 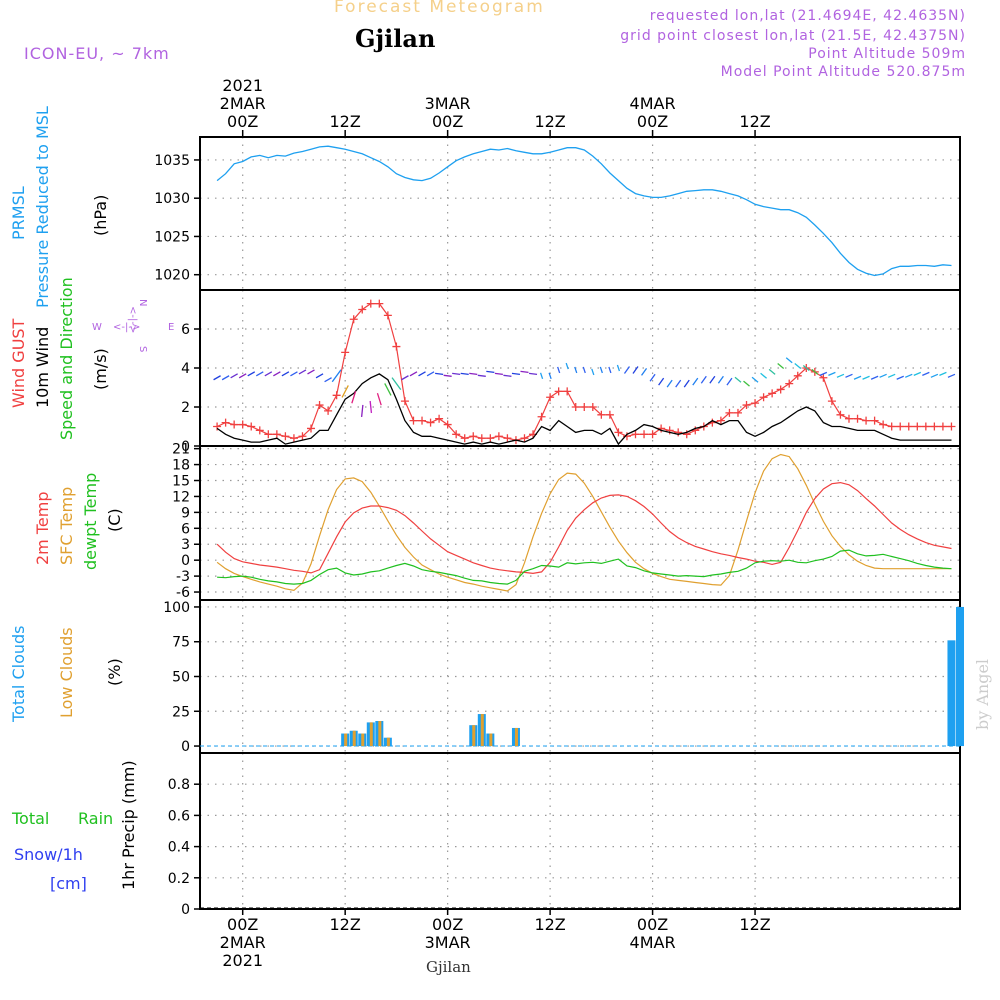 What do you see at coordinates (439, 8) in the screenshot?
I see `forecast-title: Forecast Meteogram` at bounding box center [439, 8].